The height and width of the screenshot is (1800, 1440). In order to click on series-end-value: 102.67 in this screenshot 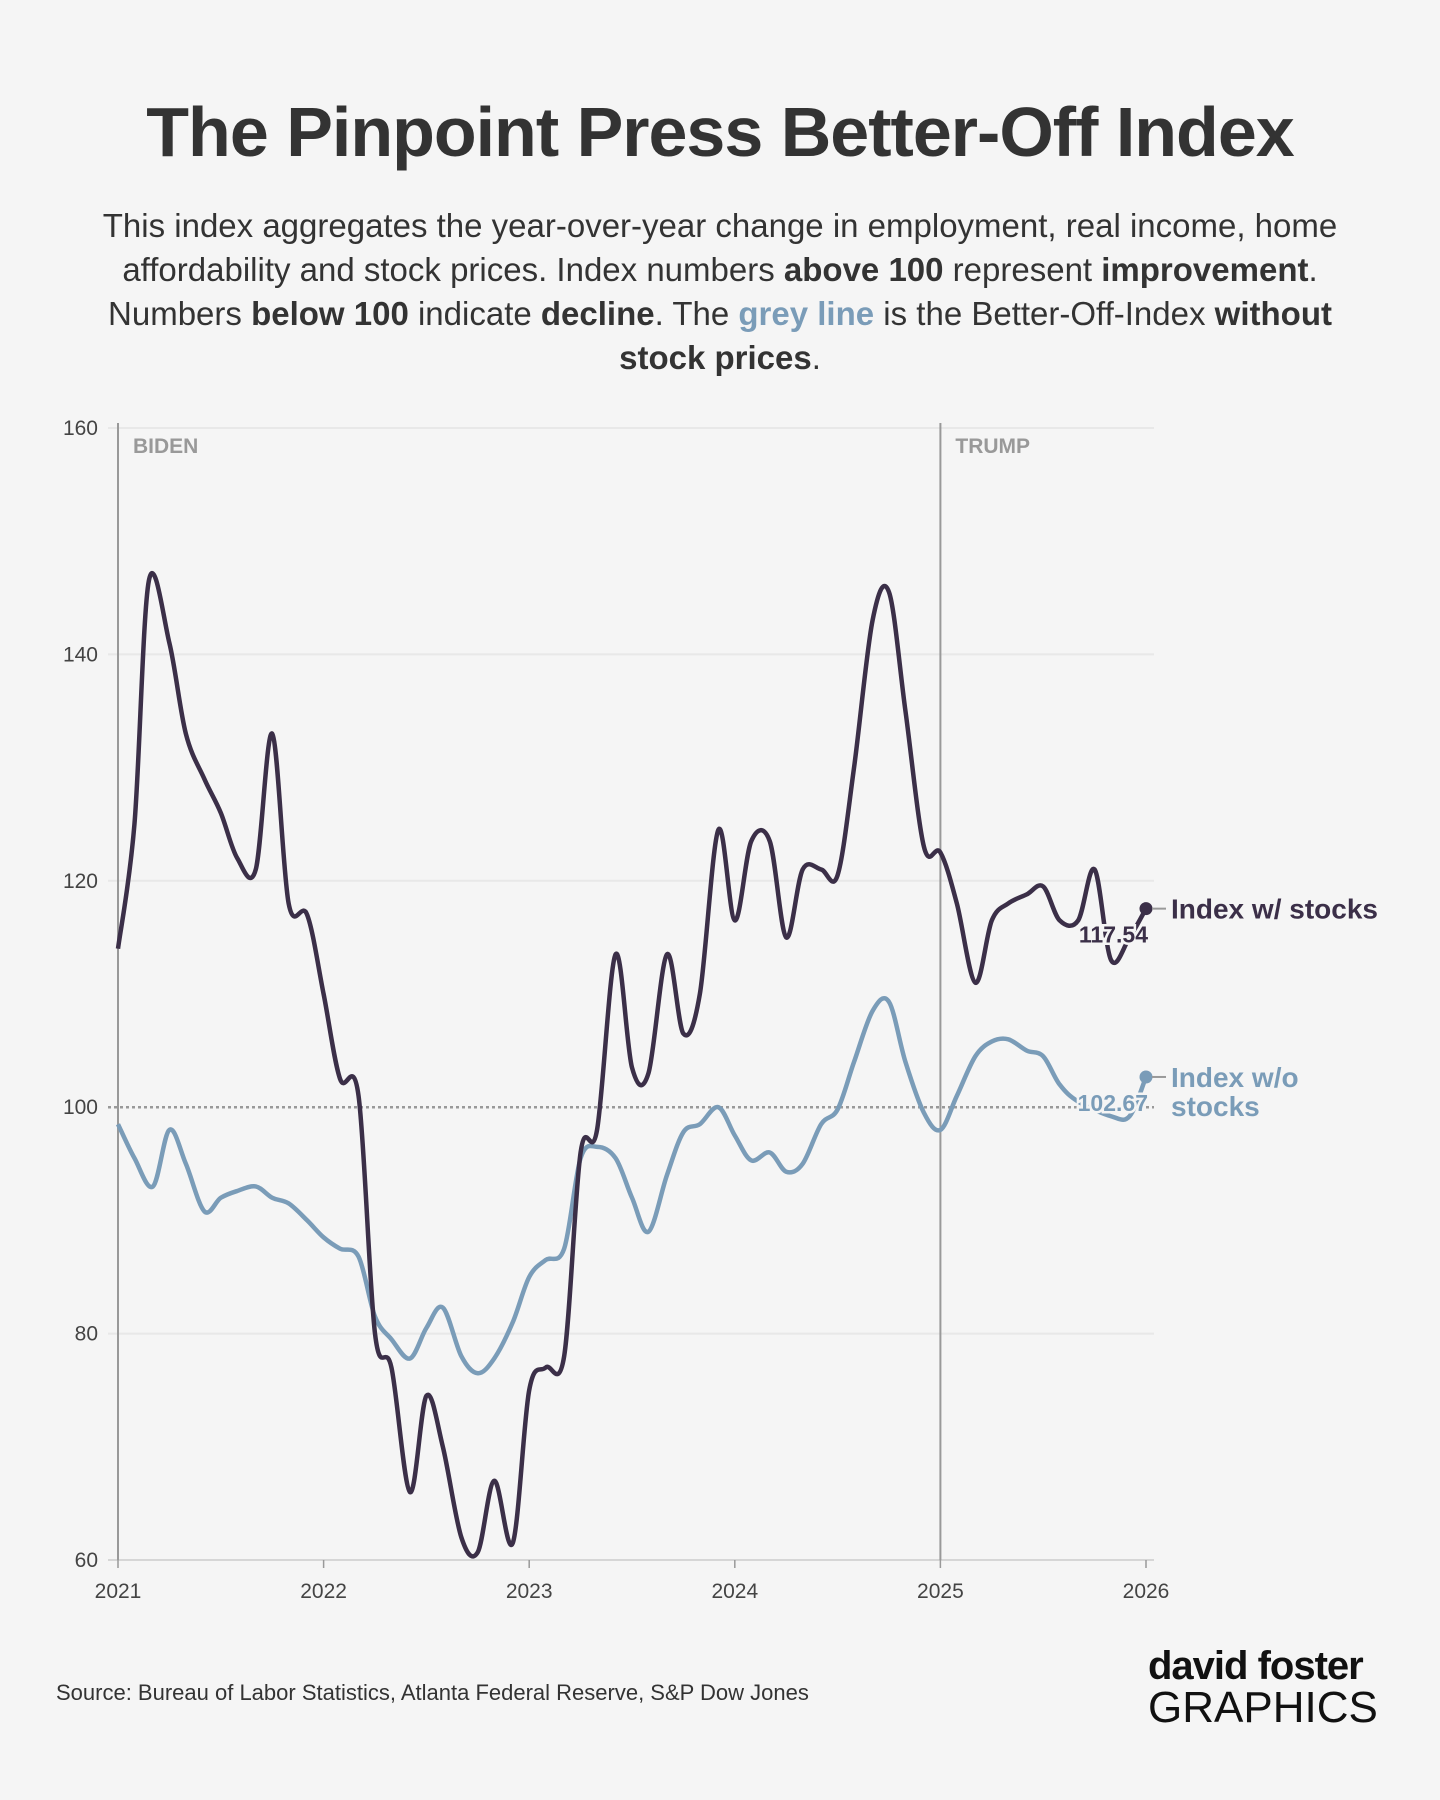, I will do `click(1113, 1103)`.